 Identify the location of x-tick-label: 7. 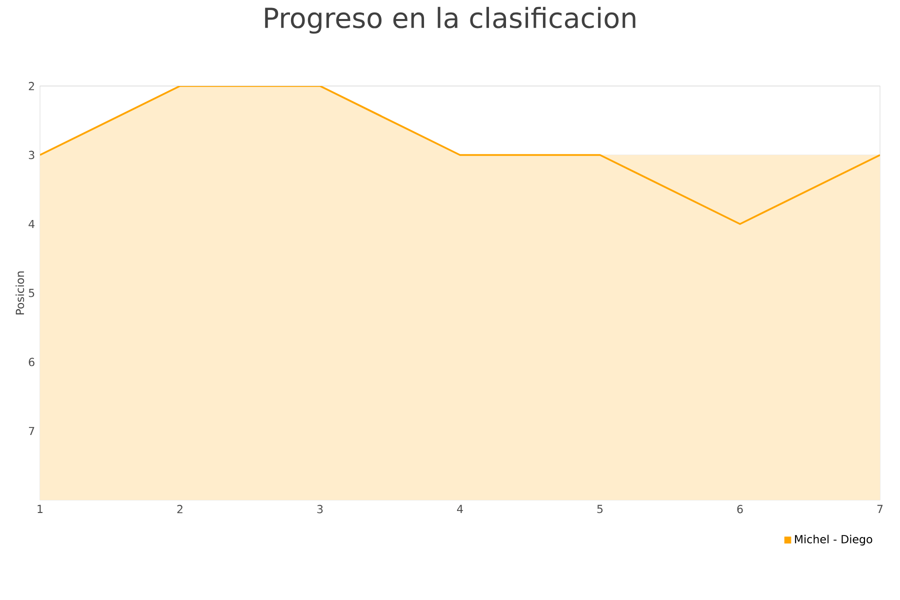
(880, 508).